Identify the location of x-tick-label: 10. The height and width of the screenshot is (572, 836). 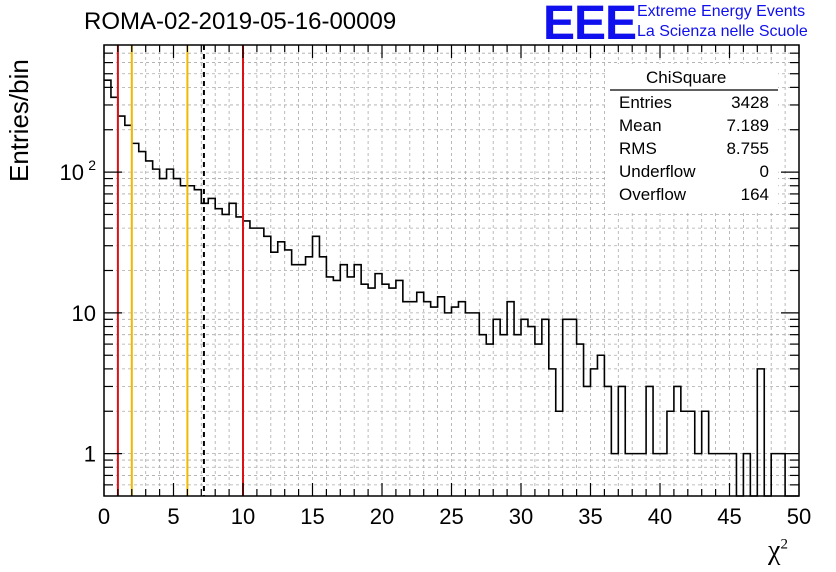
(243, 516).